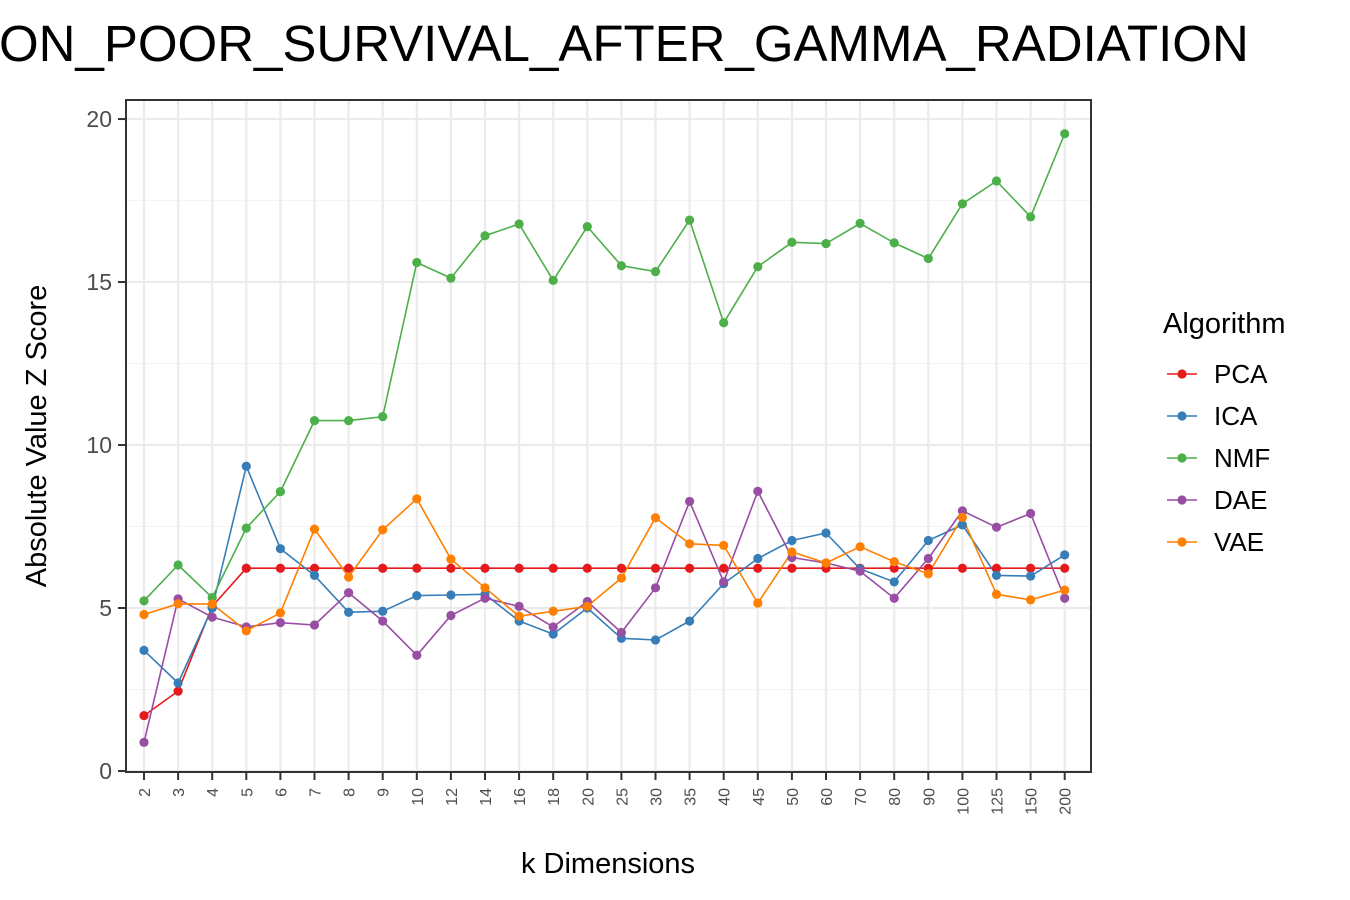 This screenshot has height=900, width=1350. I want to click on x-tick-label: 16, so click(520, 797).